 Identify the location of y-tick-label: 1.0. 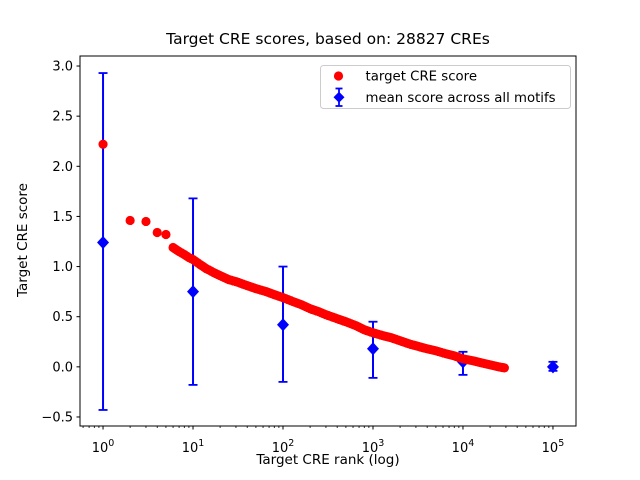
(62, 267).